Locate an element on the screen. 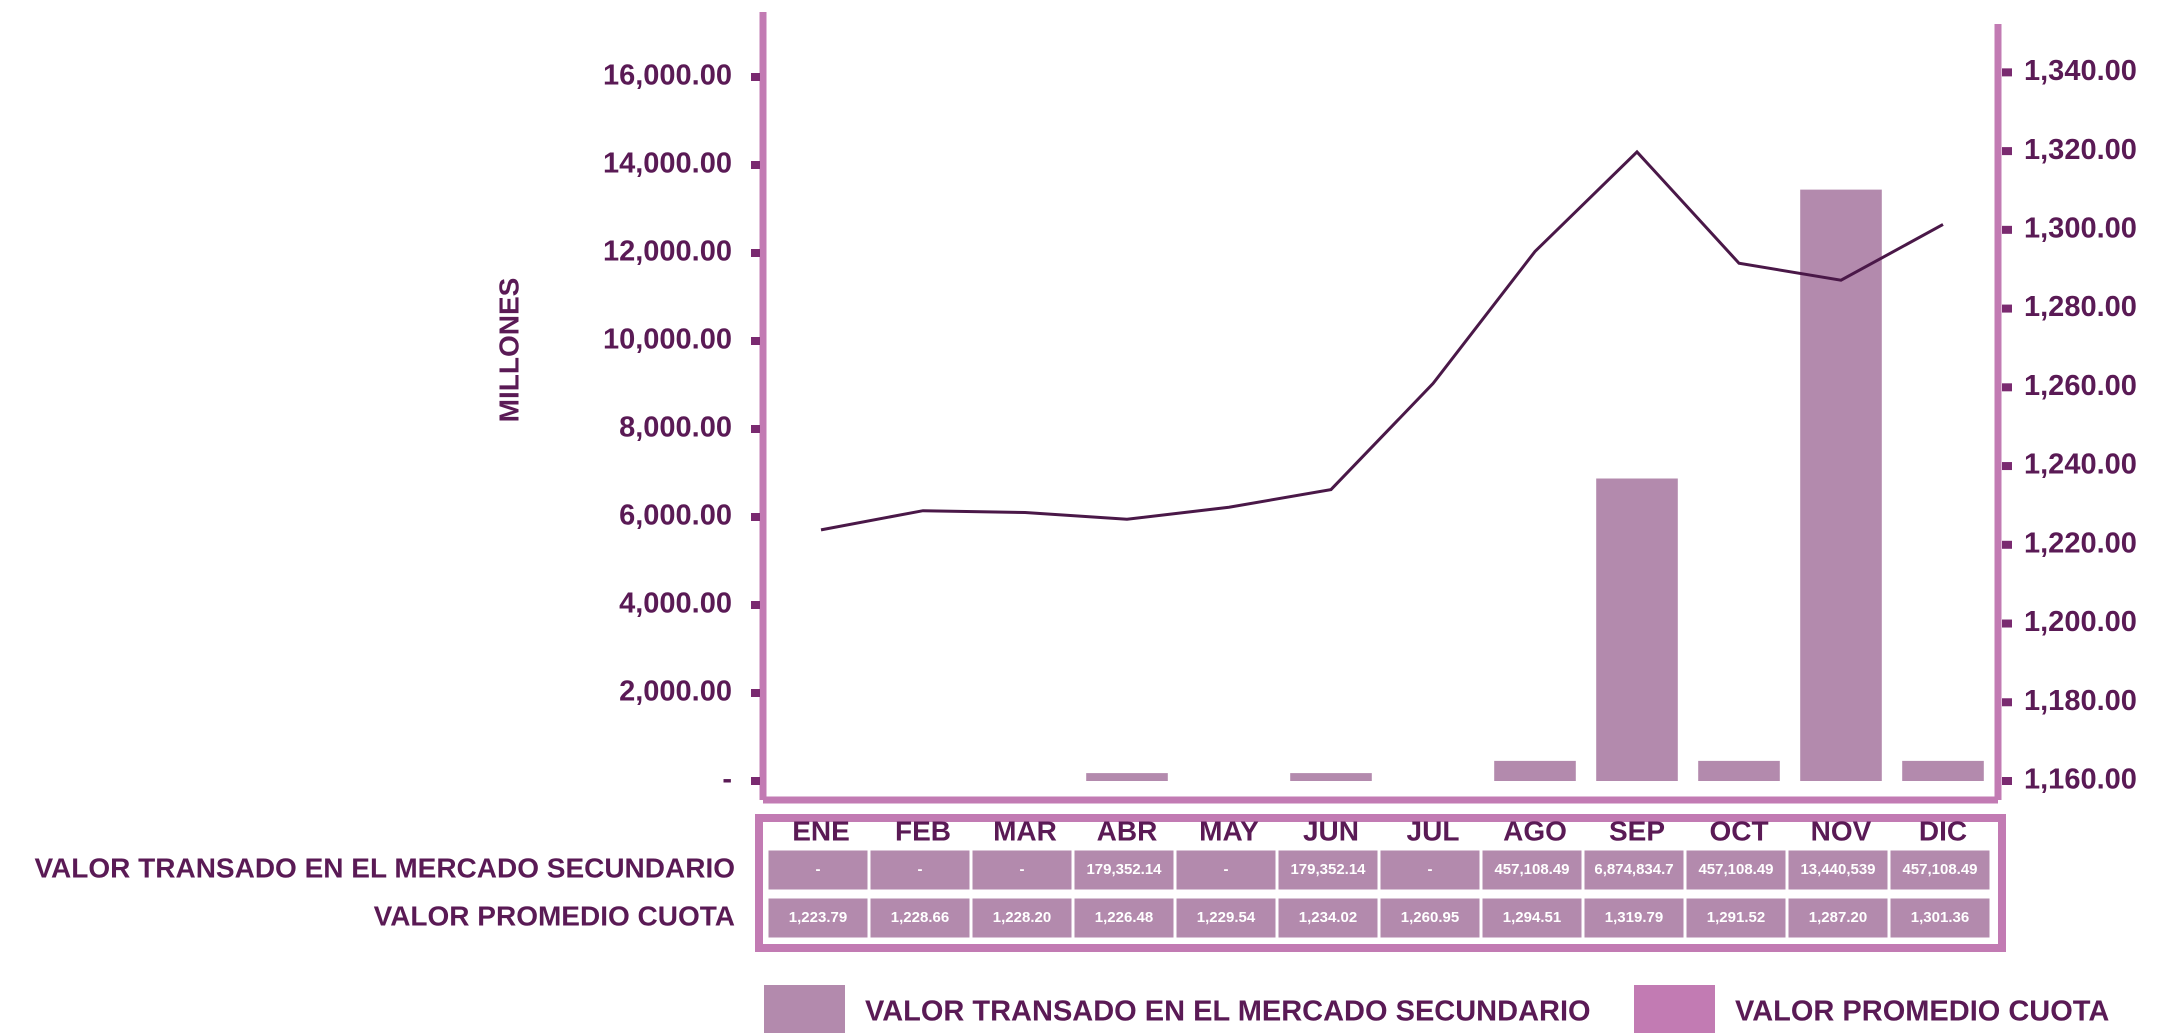 The image size is (2171, 1033). table-cell-text: 1,294.51 is located at coordinates (1532, 917).